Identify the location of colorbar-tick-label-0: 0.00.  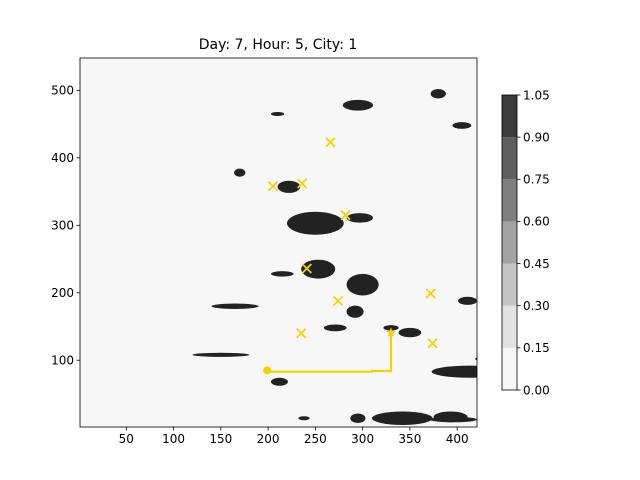
(536, 390).